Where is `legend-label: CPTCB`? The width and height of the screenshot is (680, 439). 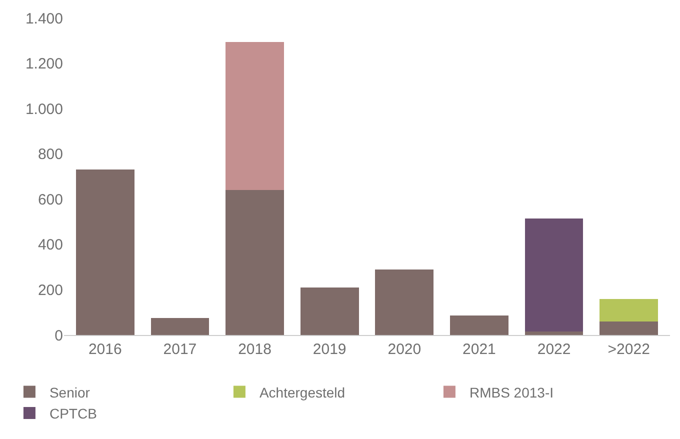 legend-label: CPTCB is located at coordinates (73, 413).